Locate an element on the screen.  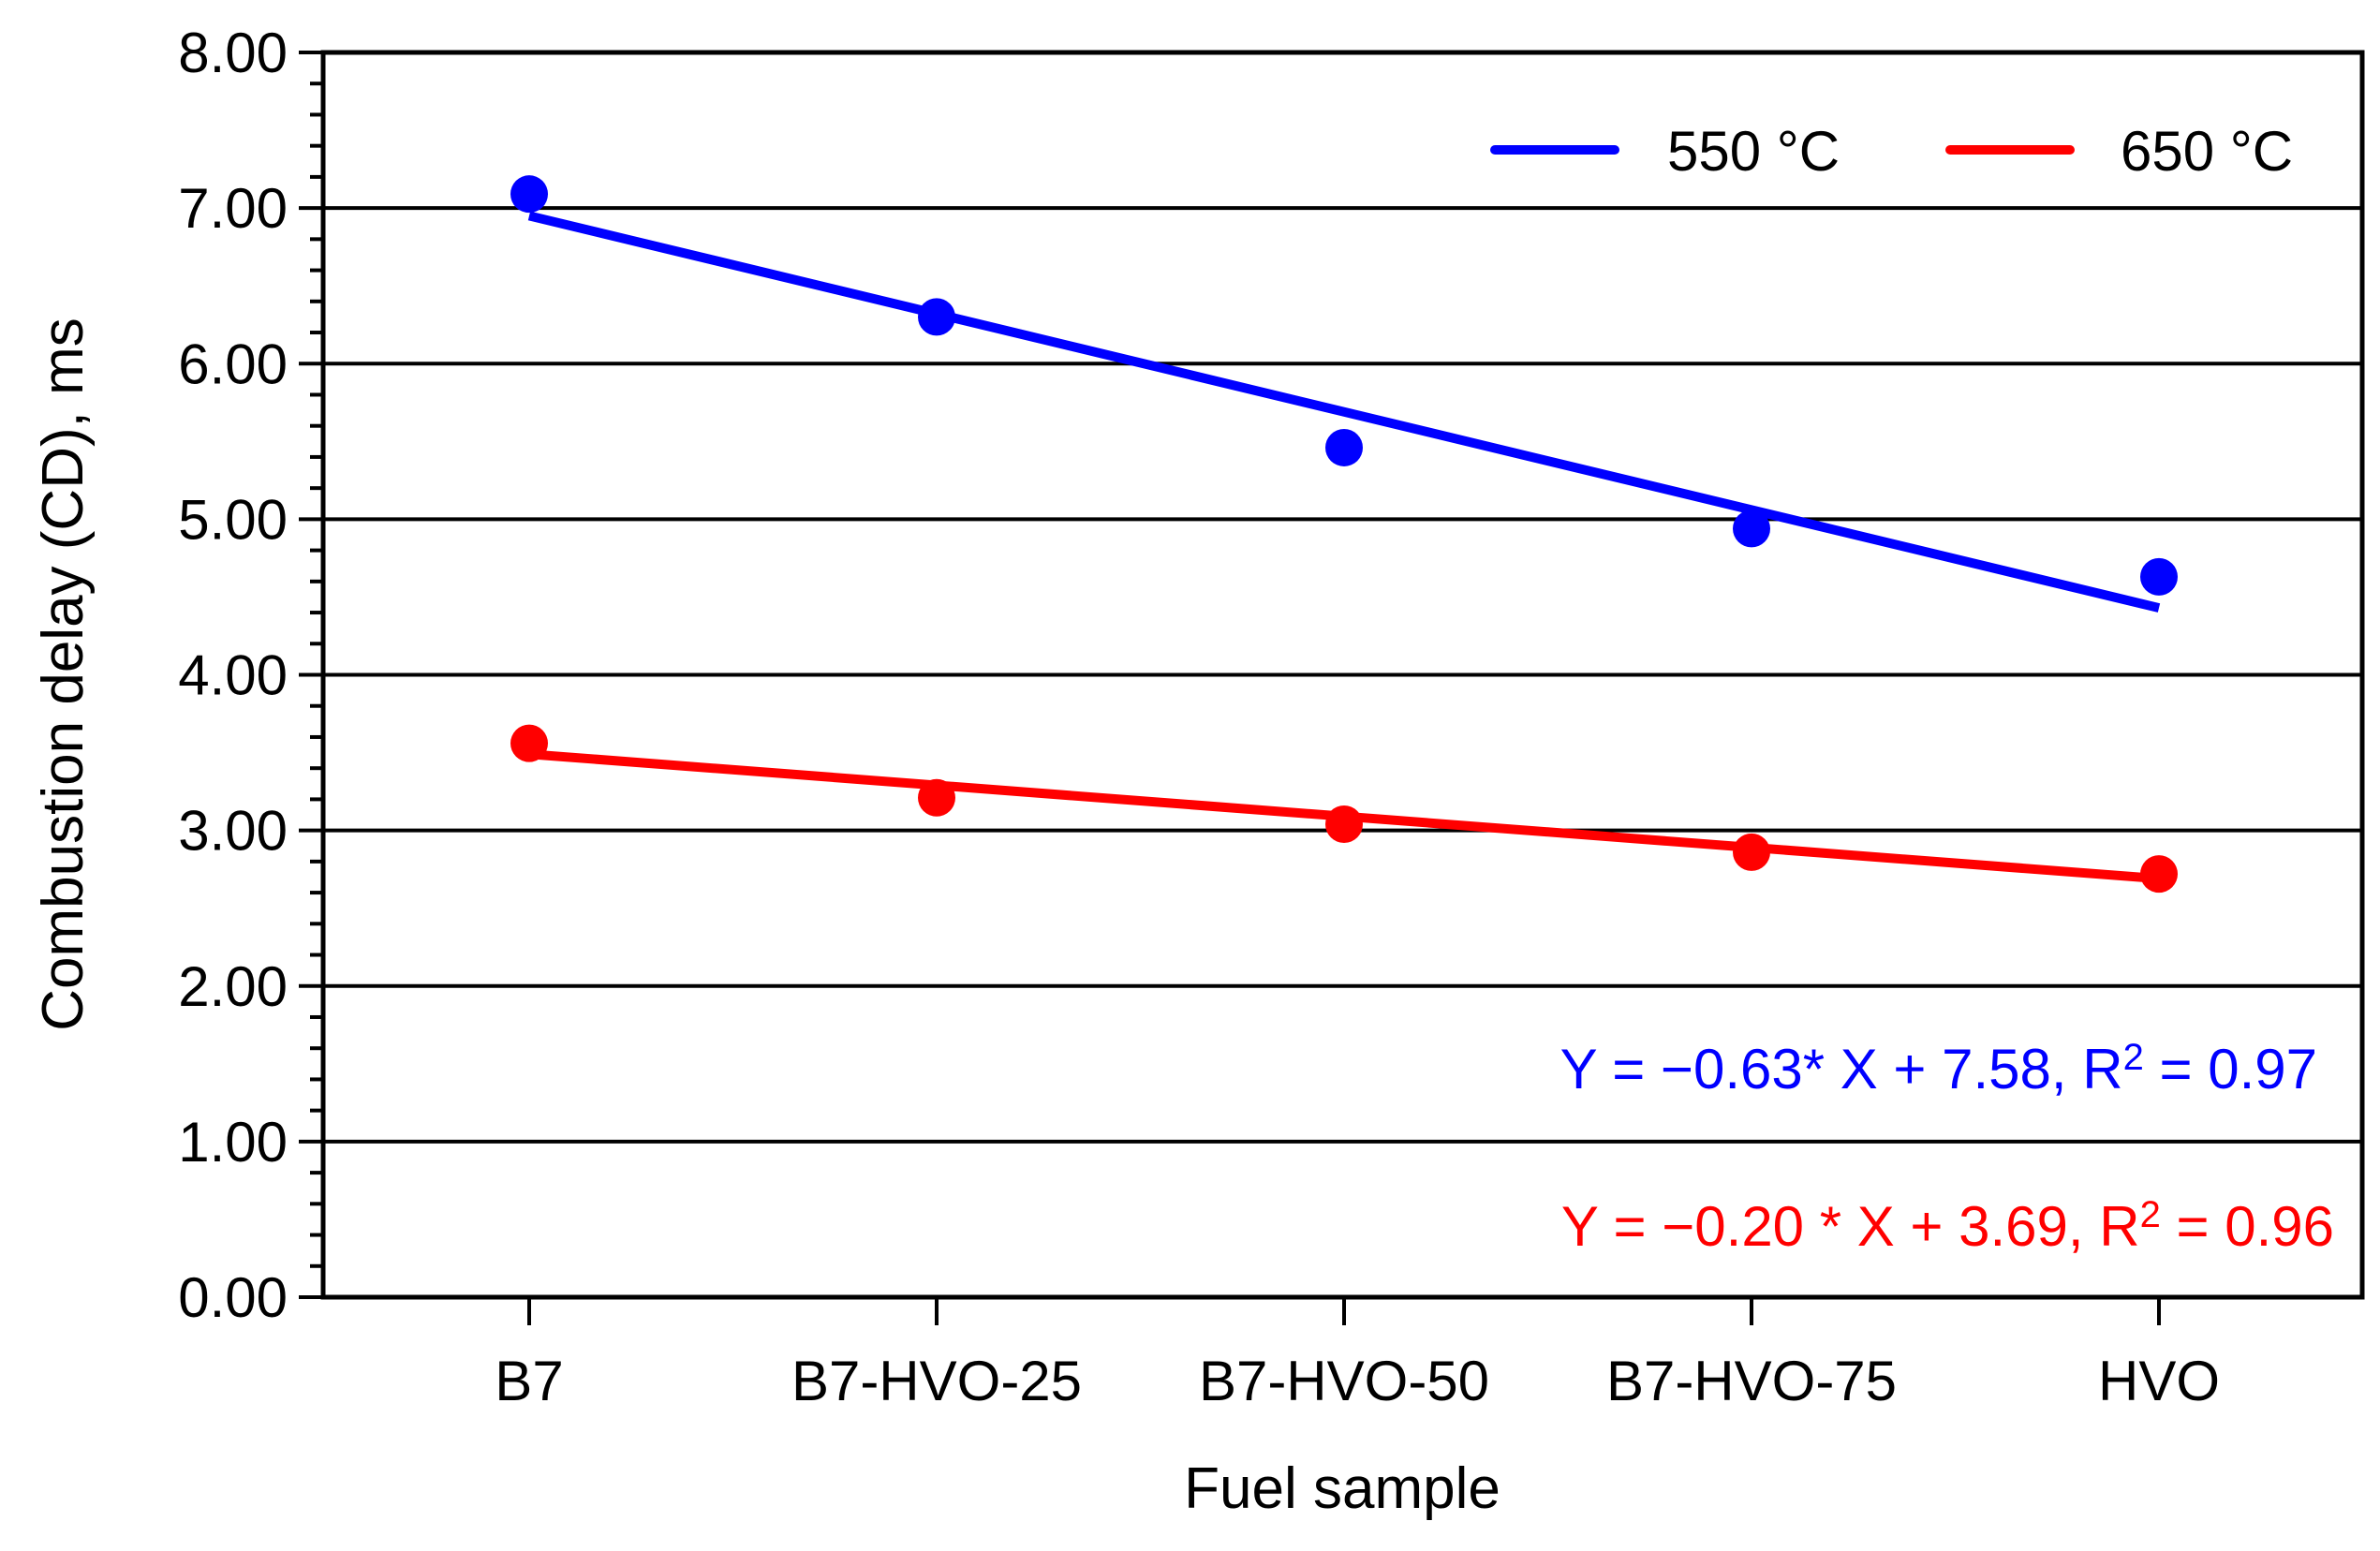
x-axis-title: Fuel sample is located at coordinates (1342, 1489).